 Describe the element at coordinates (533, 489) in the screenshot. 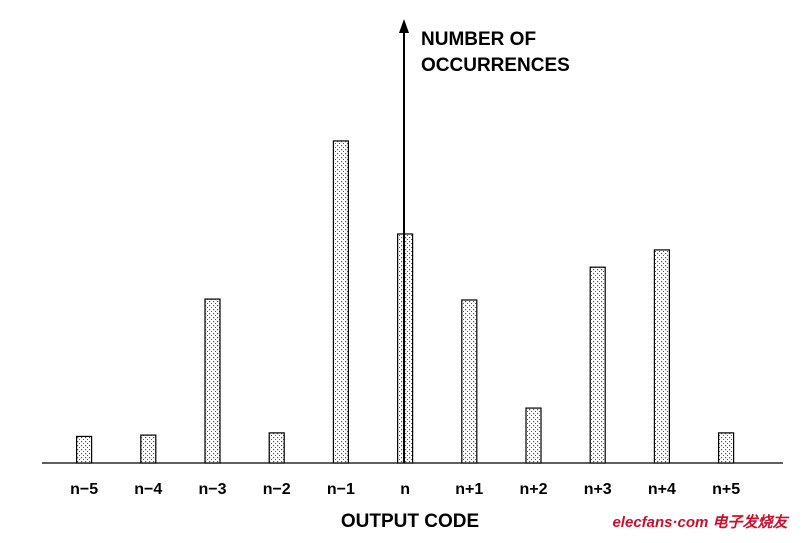

I see `x-tick-label: n+2` at that location.